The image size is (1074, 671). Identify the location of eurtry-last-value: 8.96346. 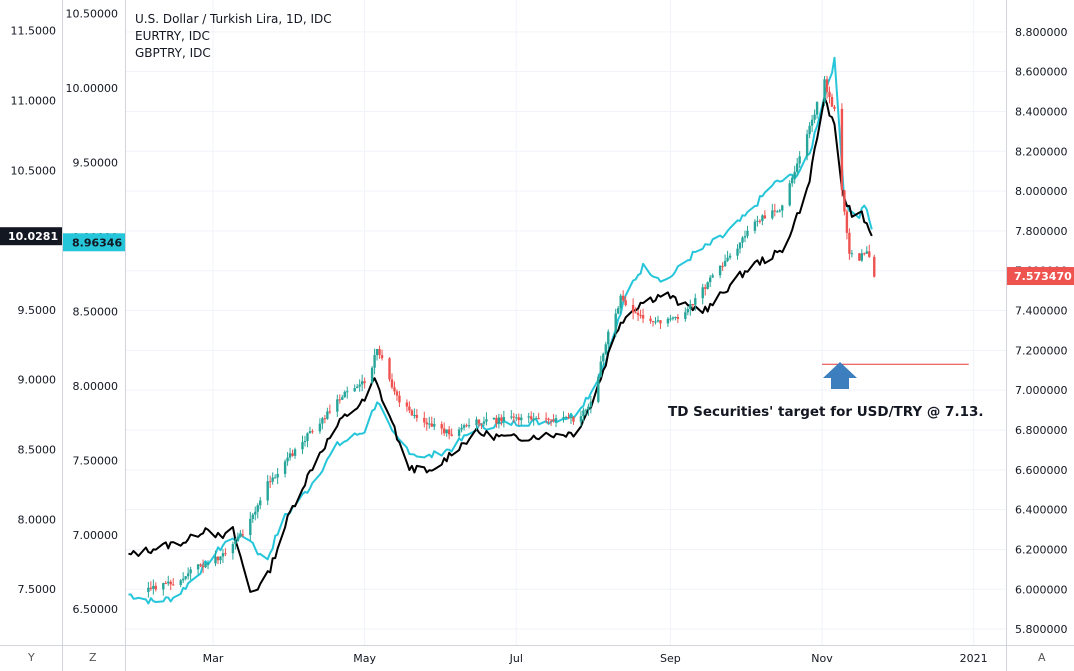
(97, 242).